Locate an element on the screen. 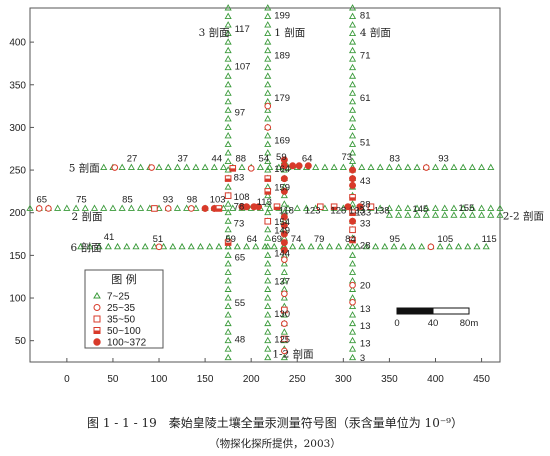 The height and width of the screenshot is (456, 550). x-tick-label: 150 is located at coordinates (205, 379).